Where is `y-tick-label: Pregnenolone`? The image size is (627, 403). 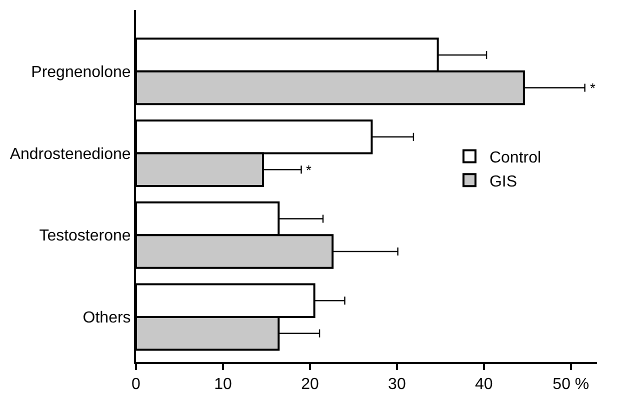
y-tick-label: Pregnenolone is located at coordinates (81, 72).